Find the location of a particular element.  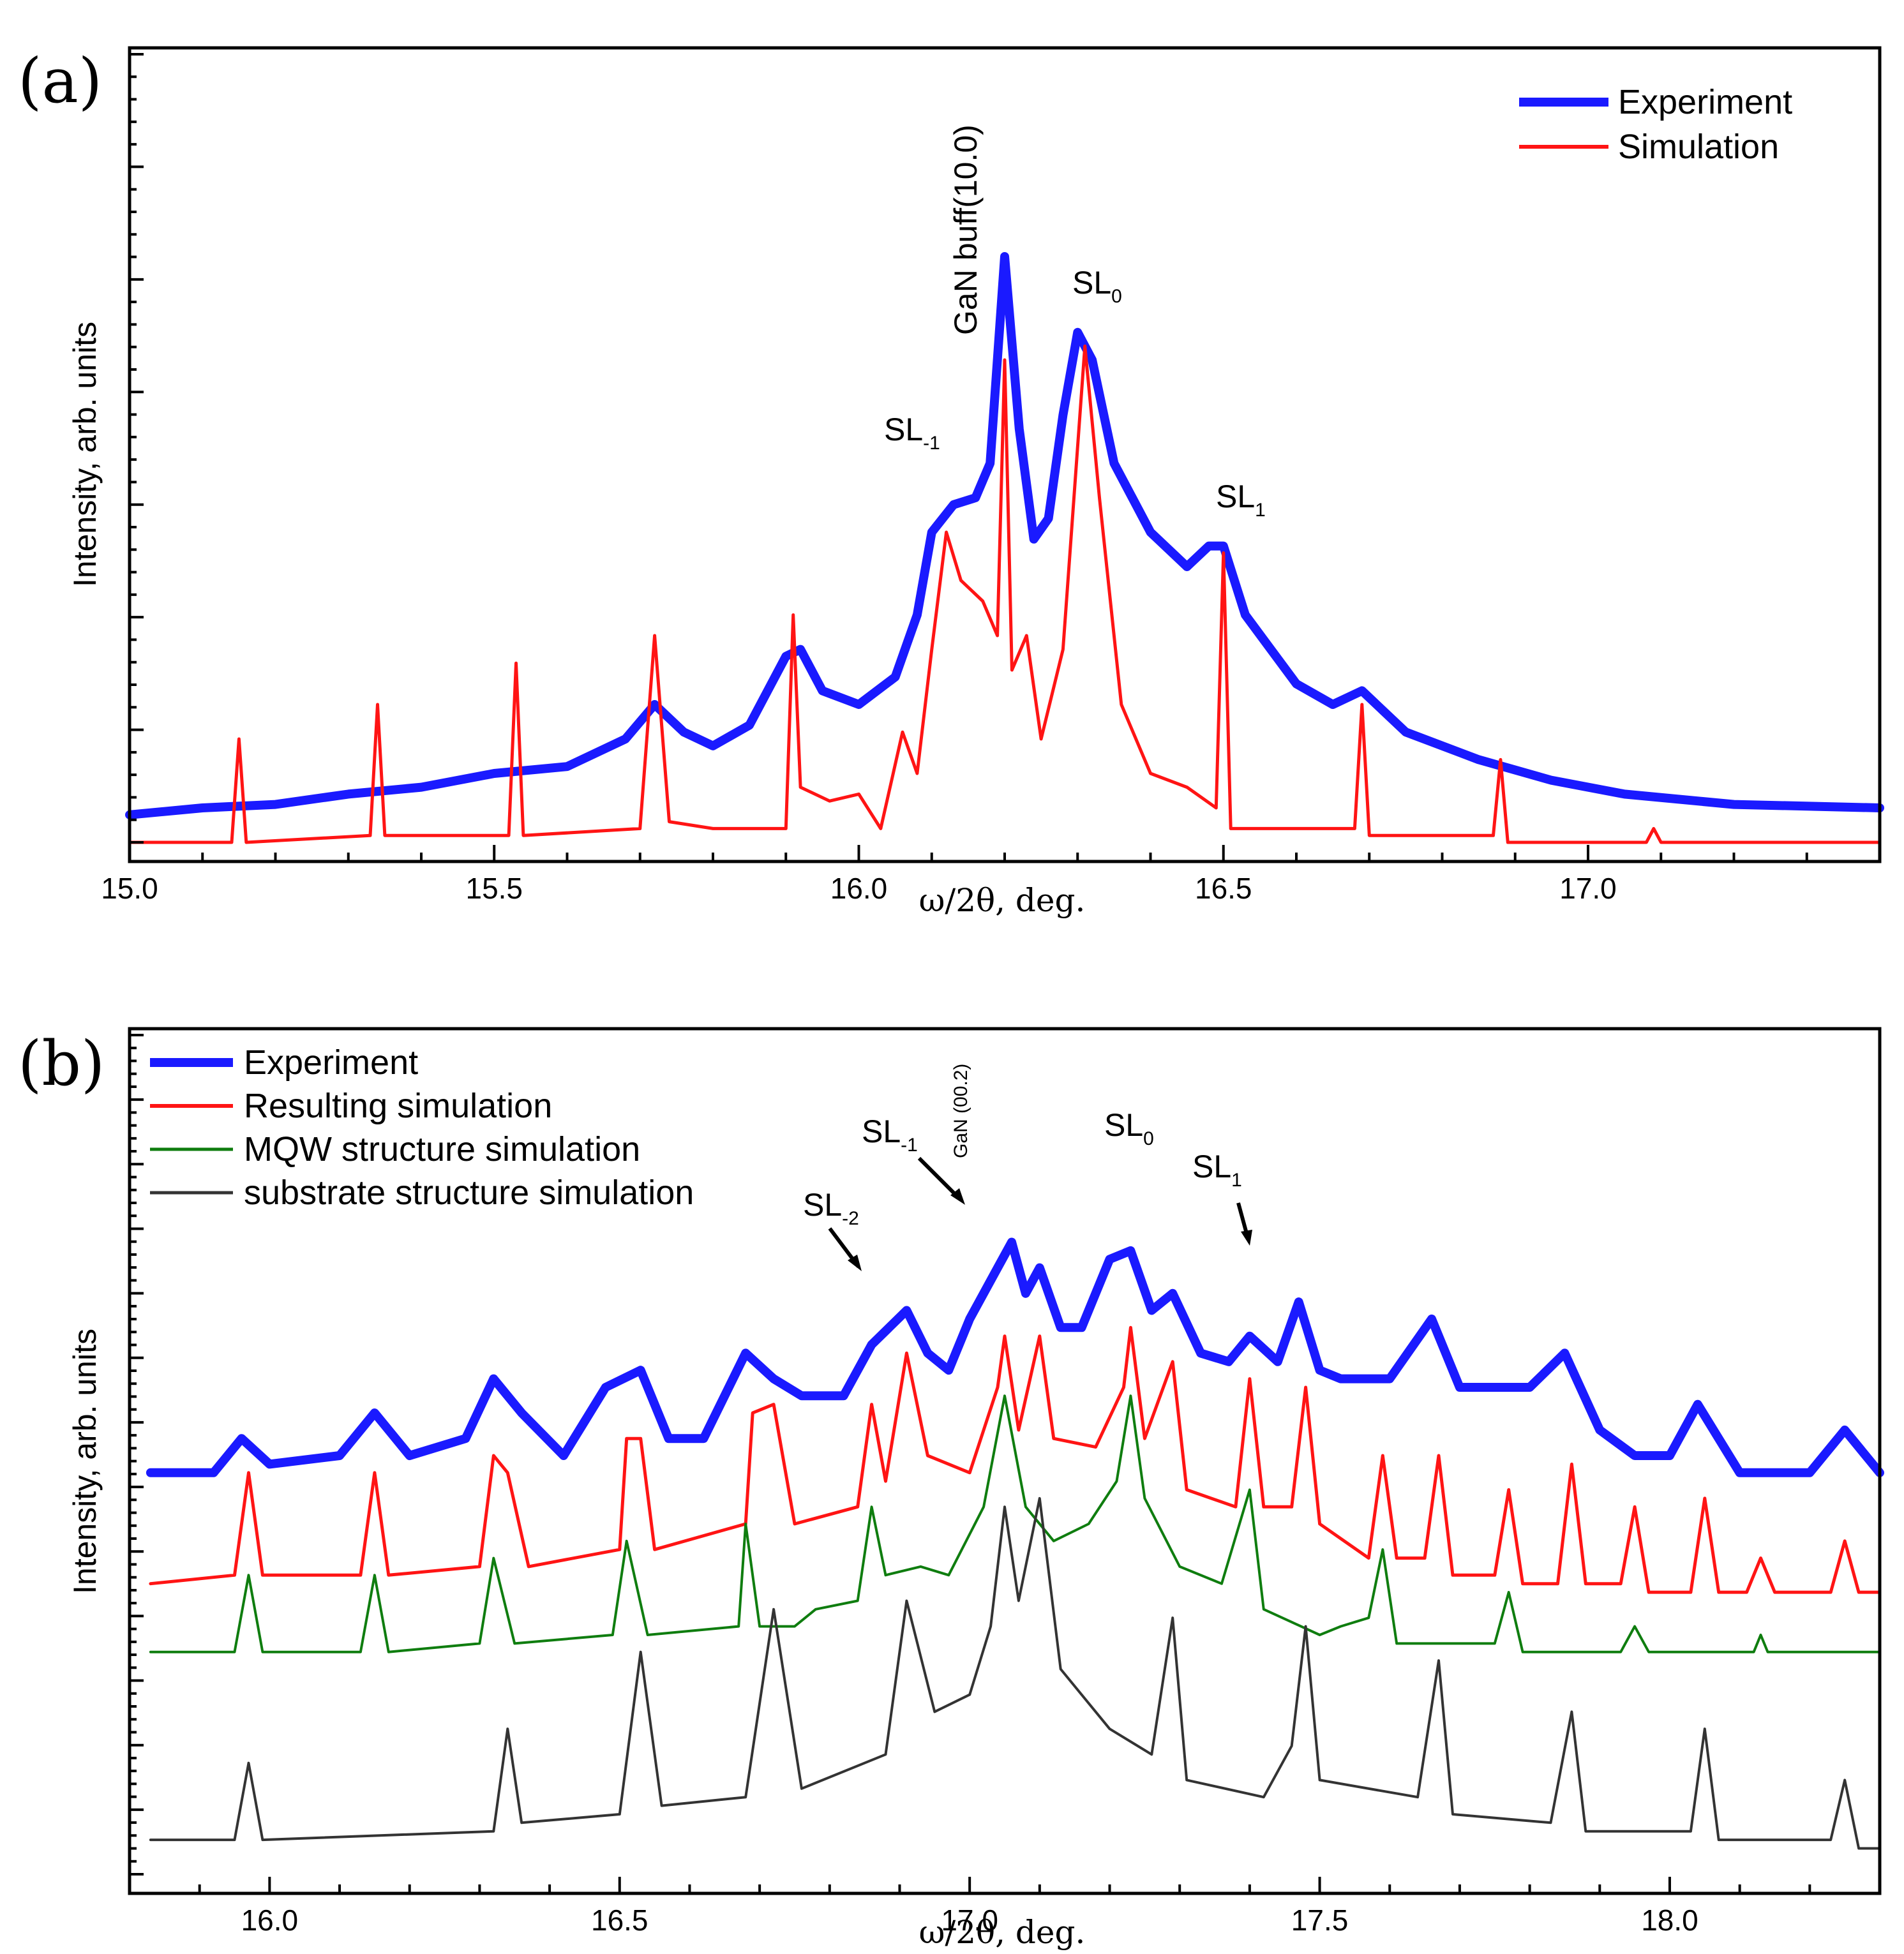

x-tick-label-a: 16.0 is located at coordinates (859, 888).